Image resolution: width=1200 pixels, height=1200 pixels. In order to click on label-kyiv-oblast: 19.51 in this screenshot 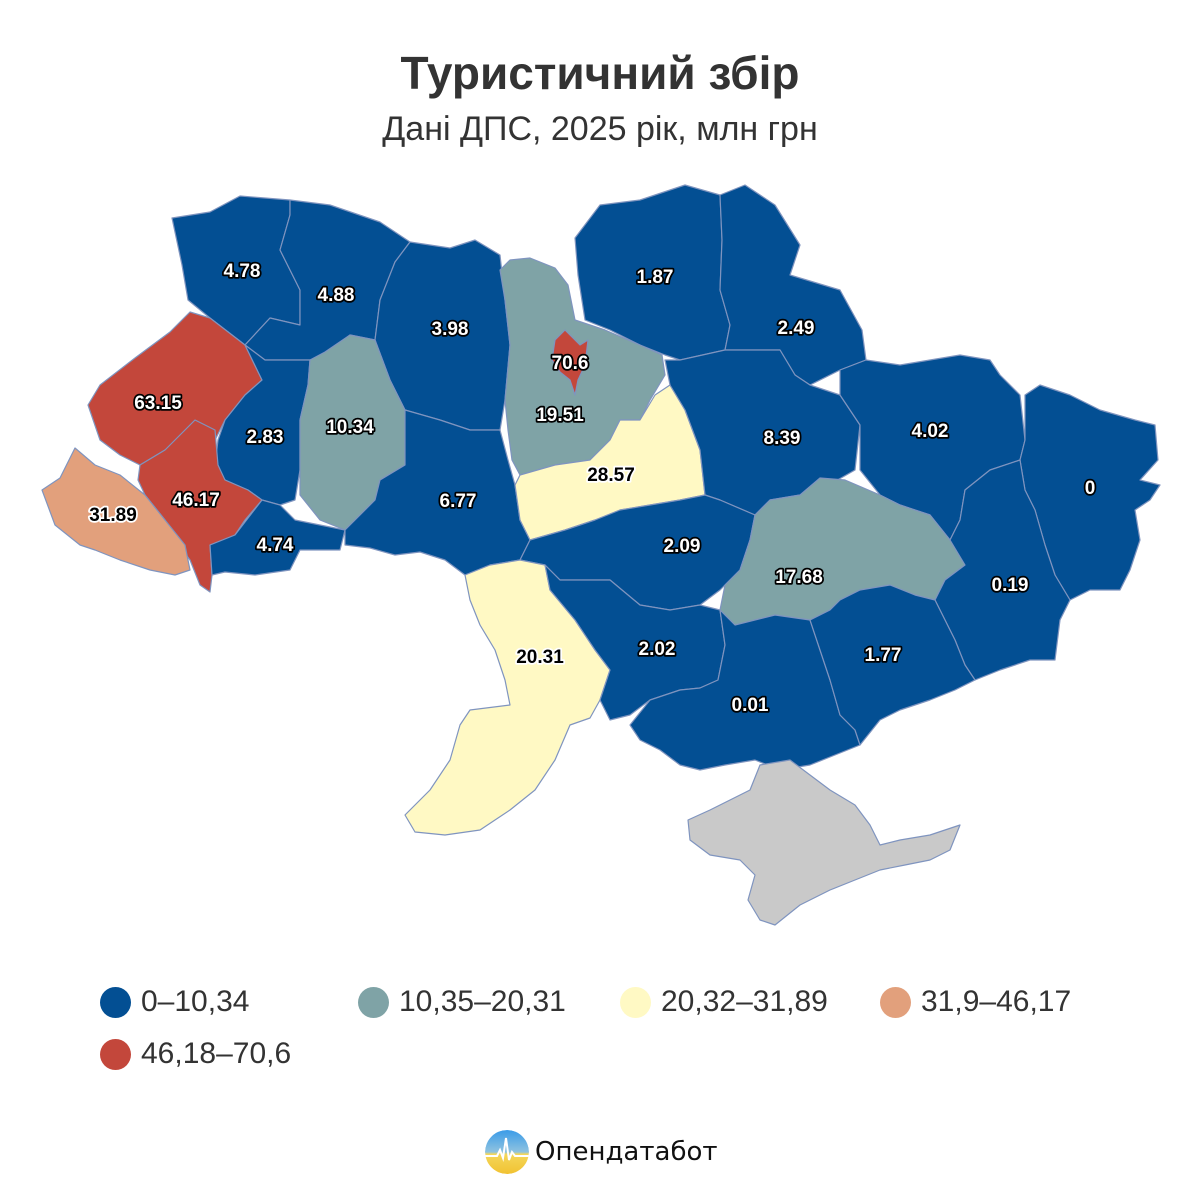, I will do `click(560, 415)`.